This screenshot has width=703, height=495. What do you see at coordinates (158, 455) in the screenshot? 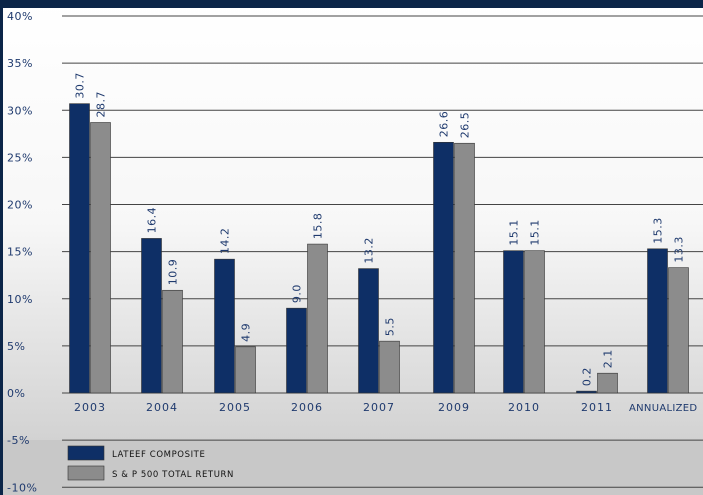
I see `legend-label: LATEEF COMPOSITE` at bounding box center [158, 455].